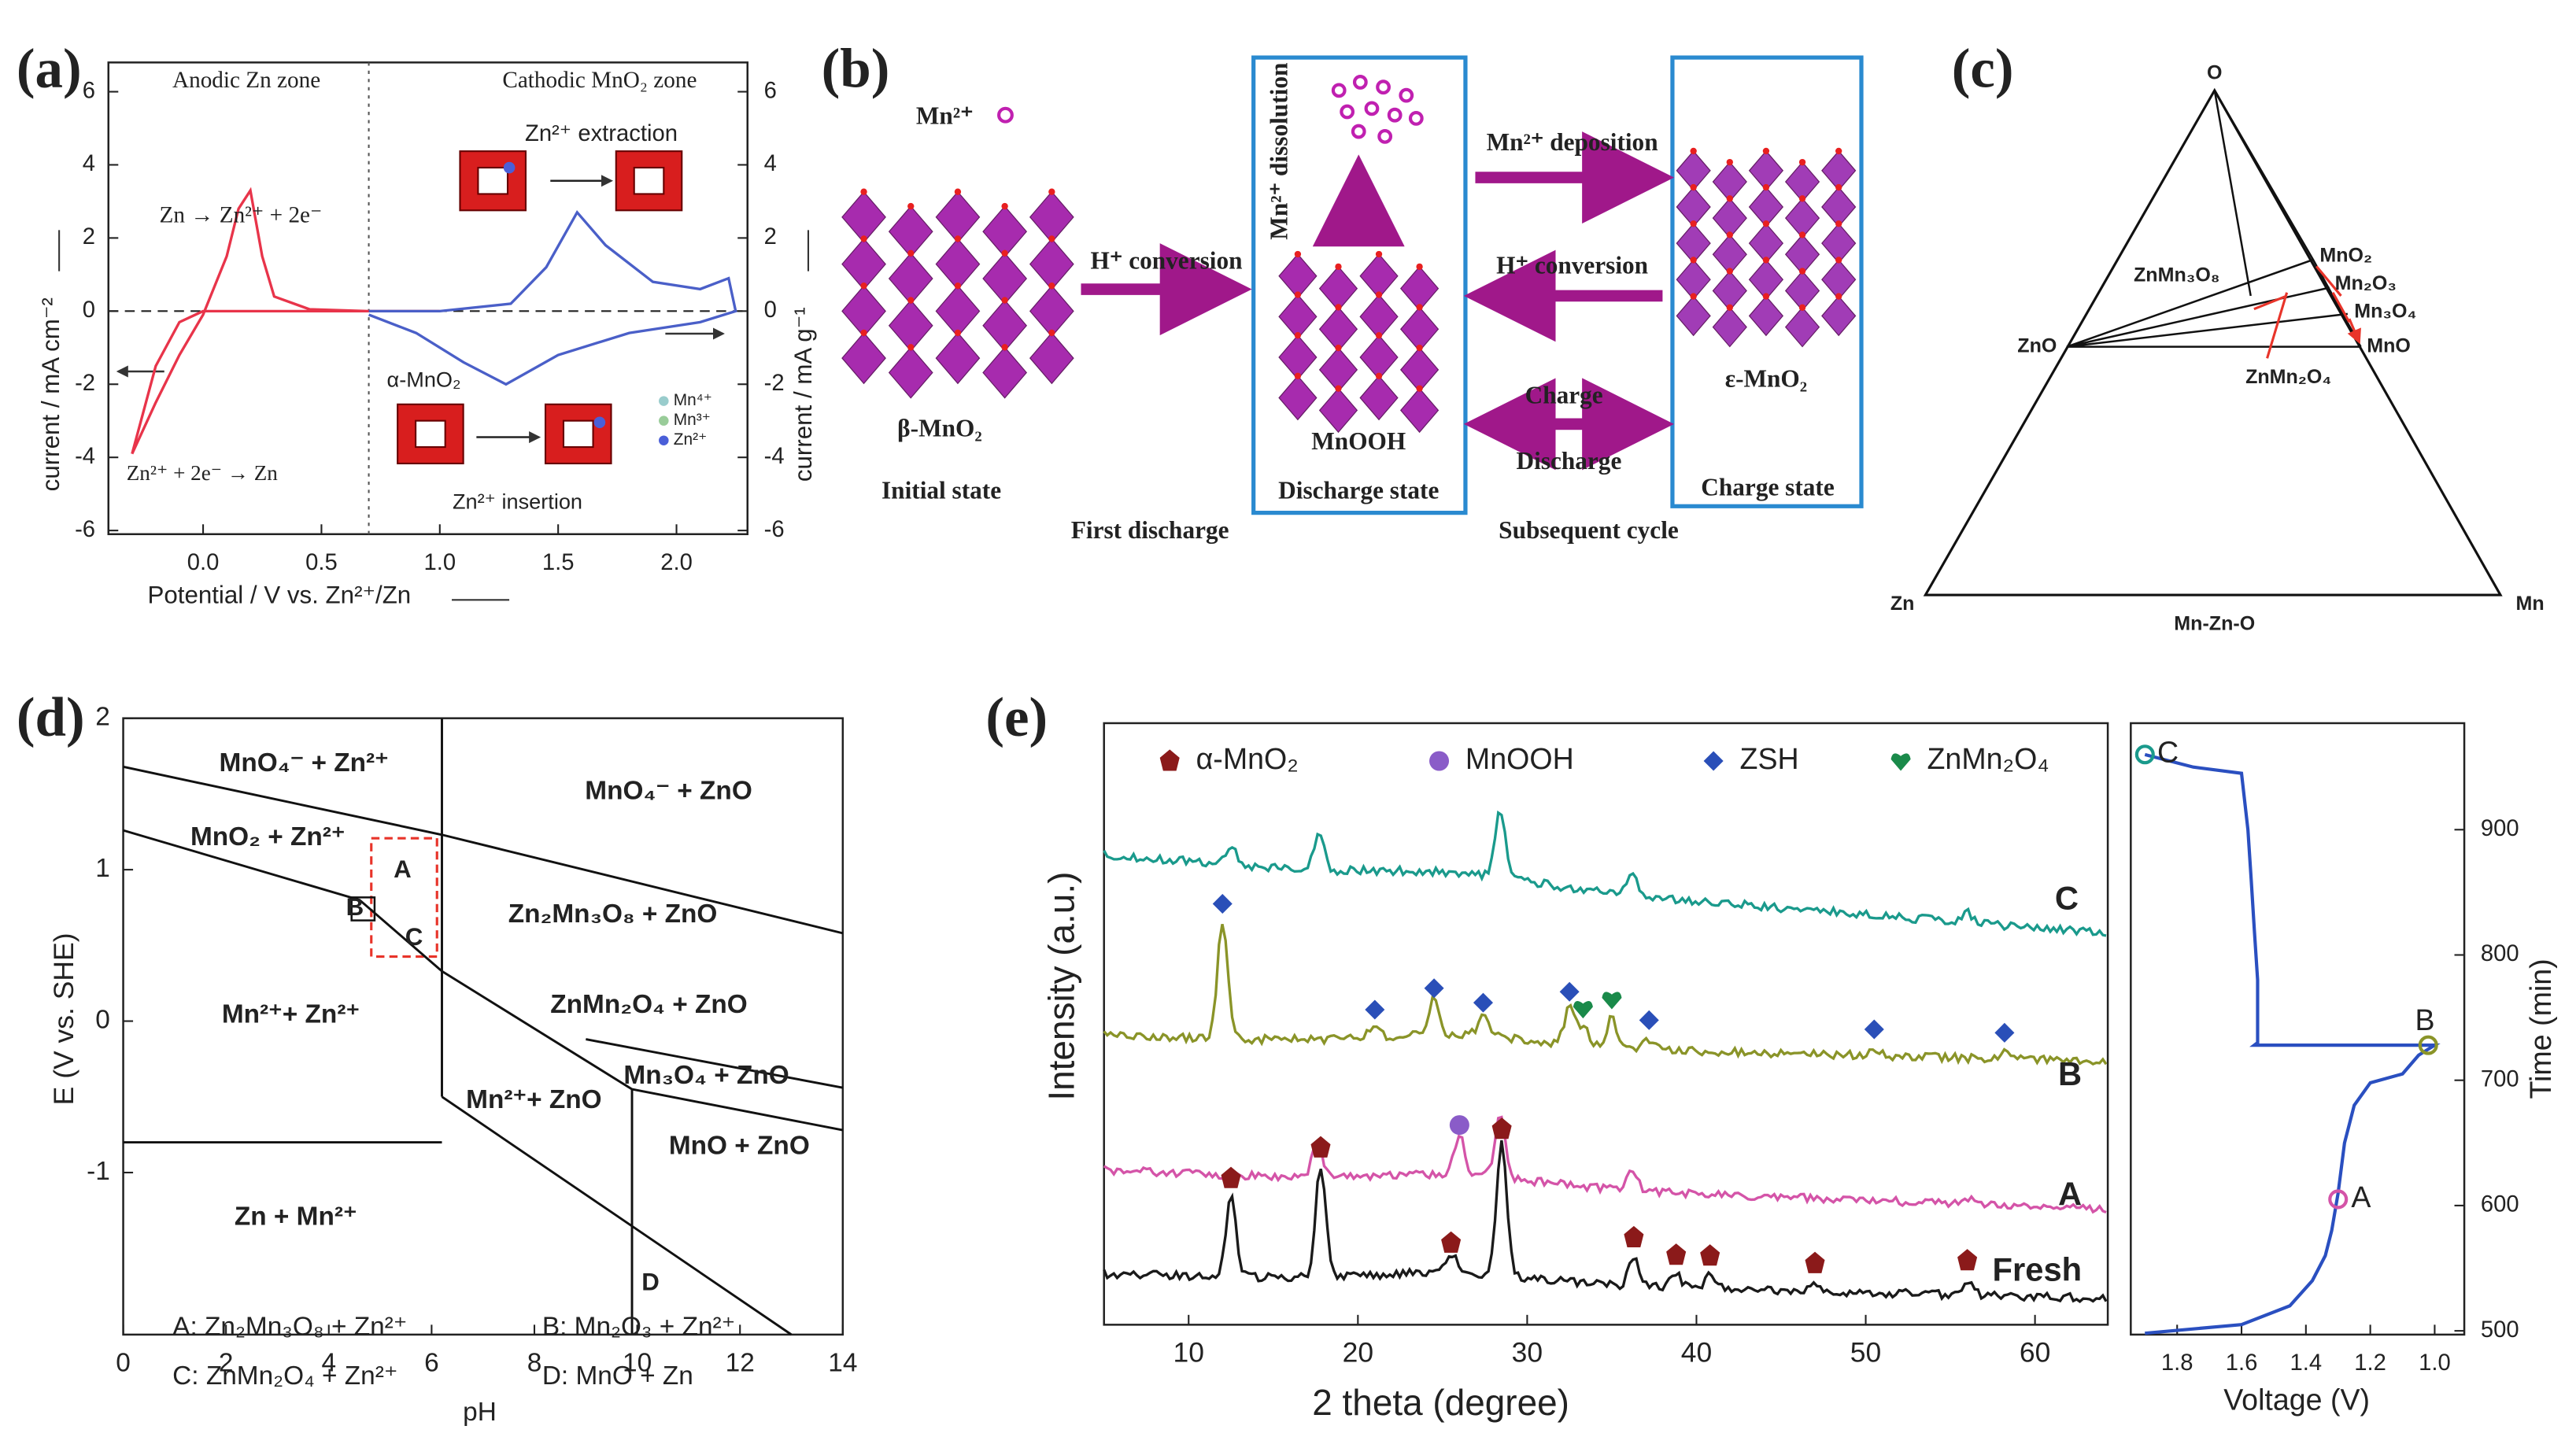  Describe the element at coordinates (424, 380) in the screenshot. I see `label: α-MnO₂` at that location.